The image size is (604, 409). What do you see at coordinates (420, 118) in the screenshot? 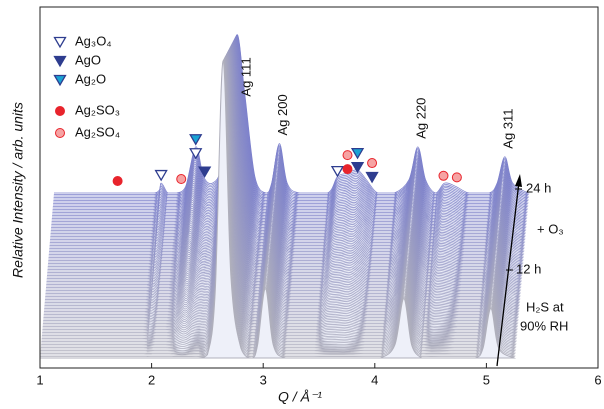
I see `peak-label: Ag 220` at bounding box center [420, 118].